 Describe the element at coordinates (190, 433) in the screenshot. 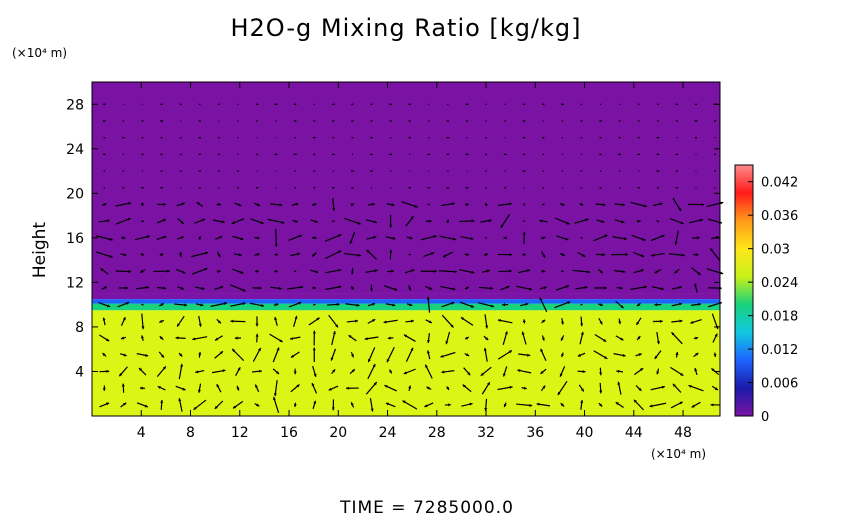

I see `x-tick-label: 8` at that location.